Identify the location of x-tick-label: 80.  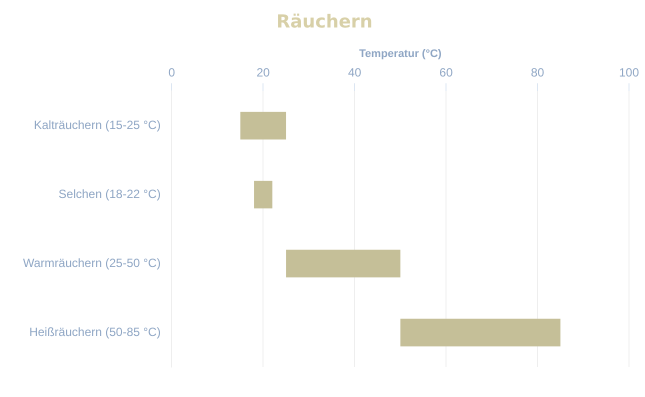
(537, 72).